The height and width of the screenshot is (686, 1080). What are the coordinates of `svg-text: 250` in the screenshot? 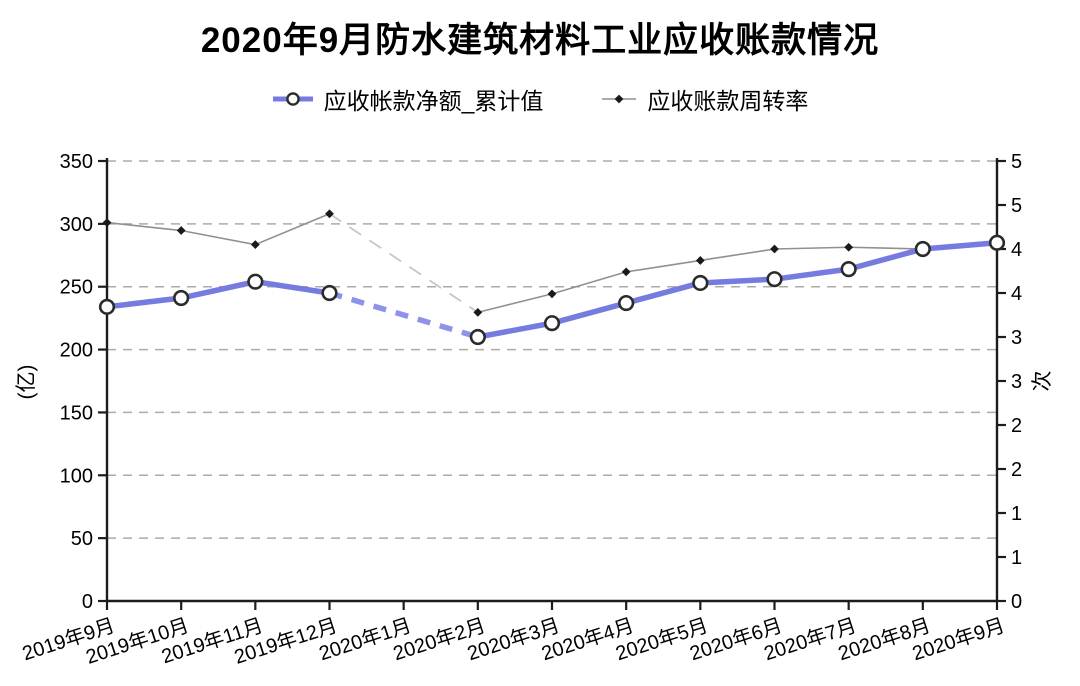 It's located at (76, 288).